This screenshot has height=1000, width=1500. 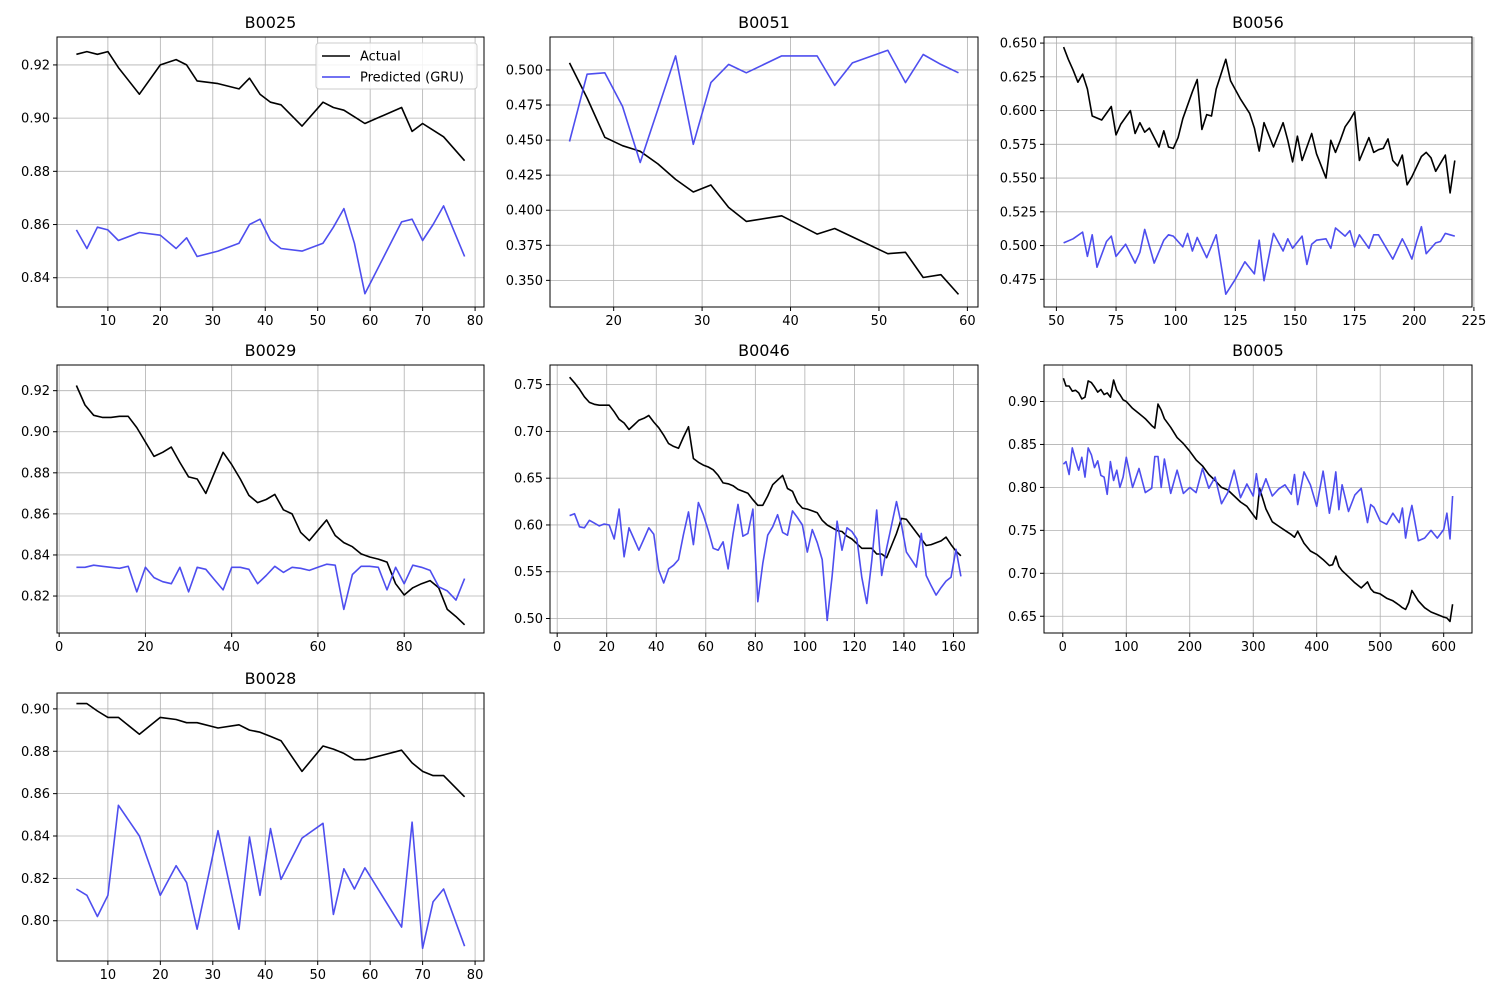 What do you see at coordinates (524, 141) in the screenshot?
I see `y-tick-label: 0.450` at bounding box center [524, 141].